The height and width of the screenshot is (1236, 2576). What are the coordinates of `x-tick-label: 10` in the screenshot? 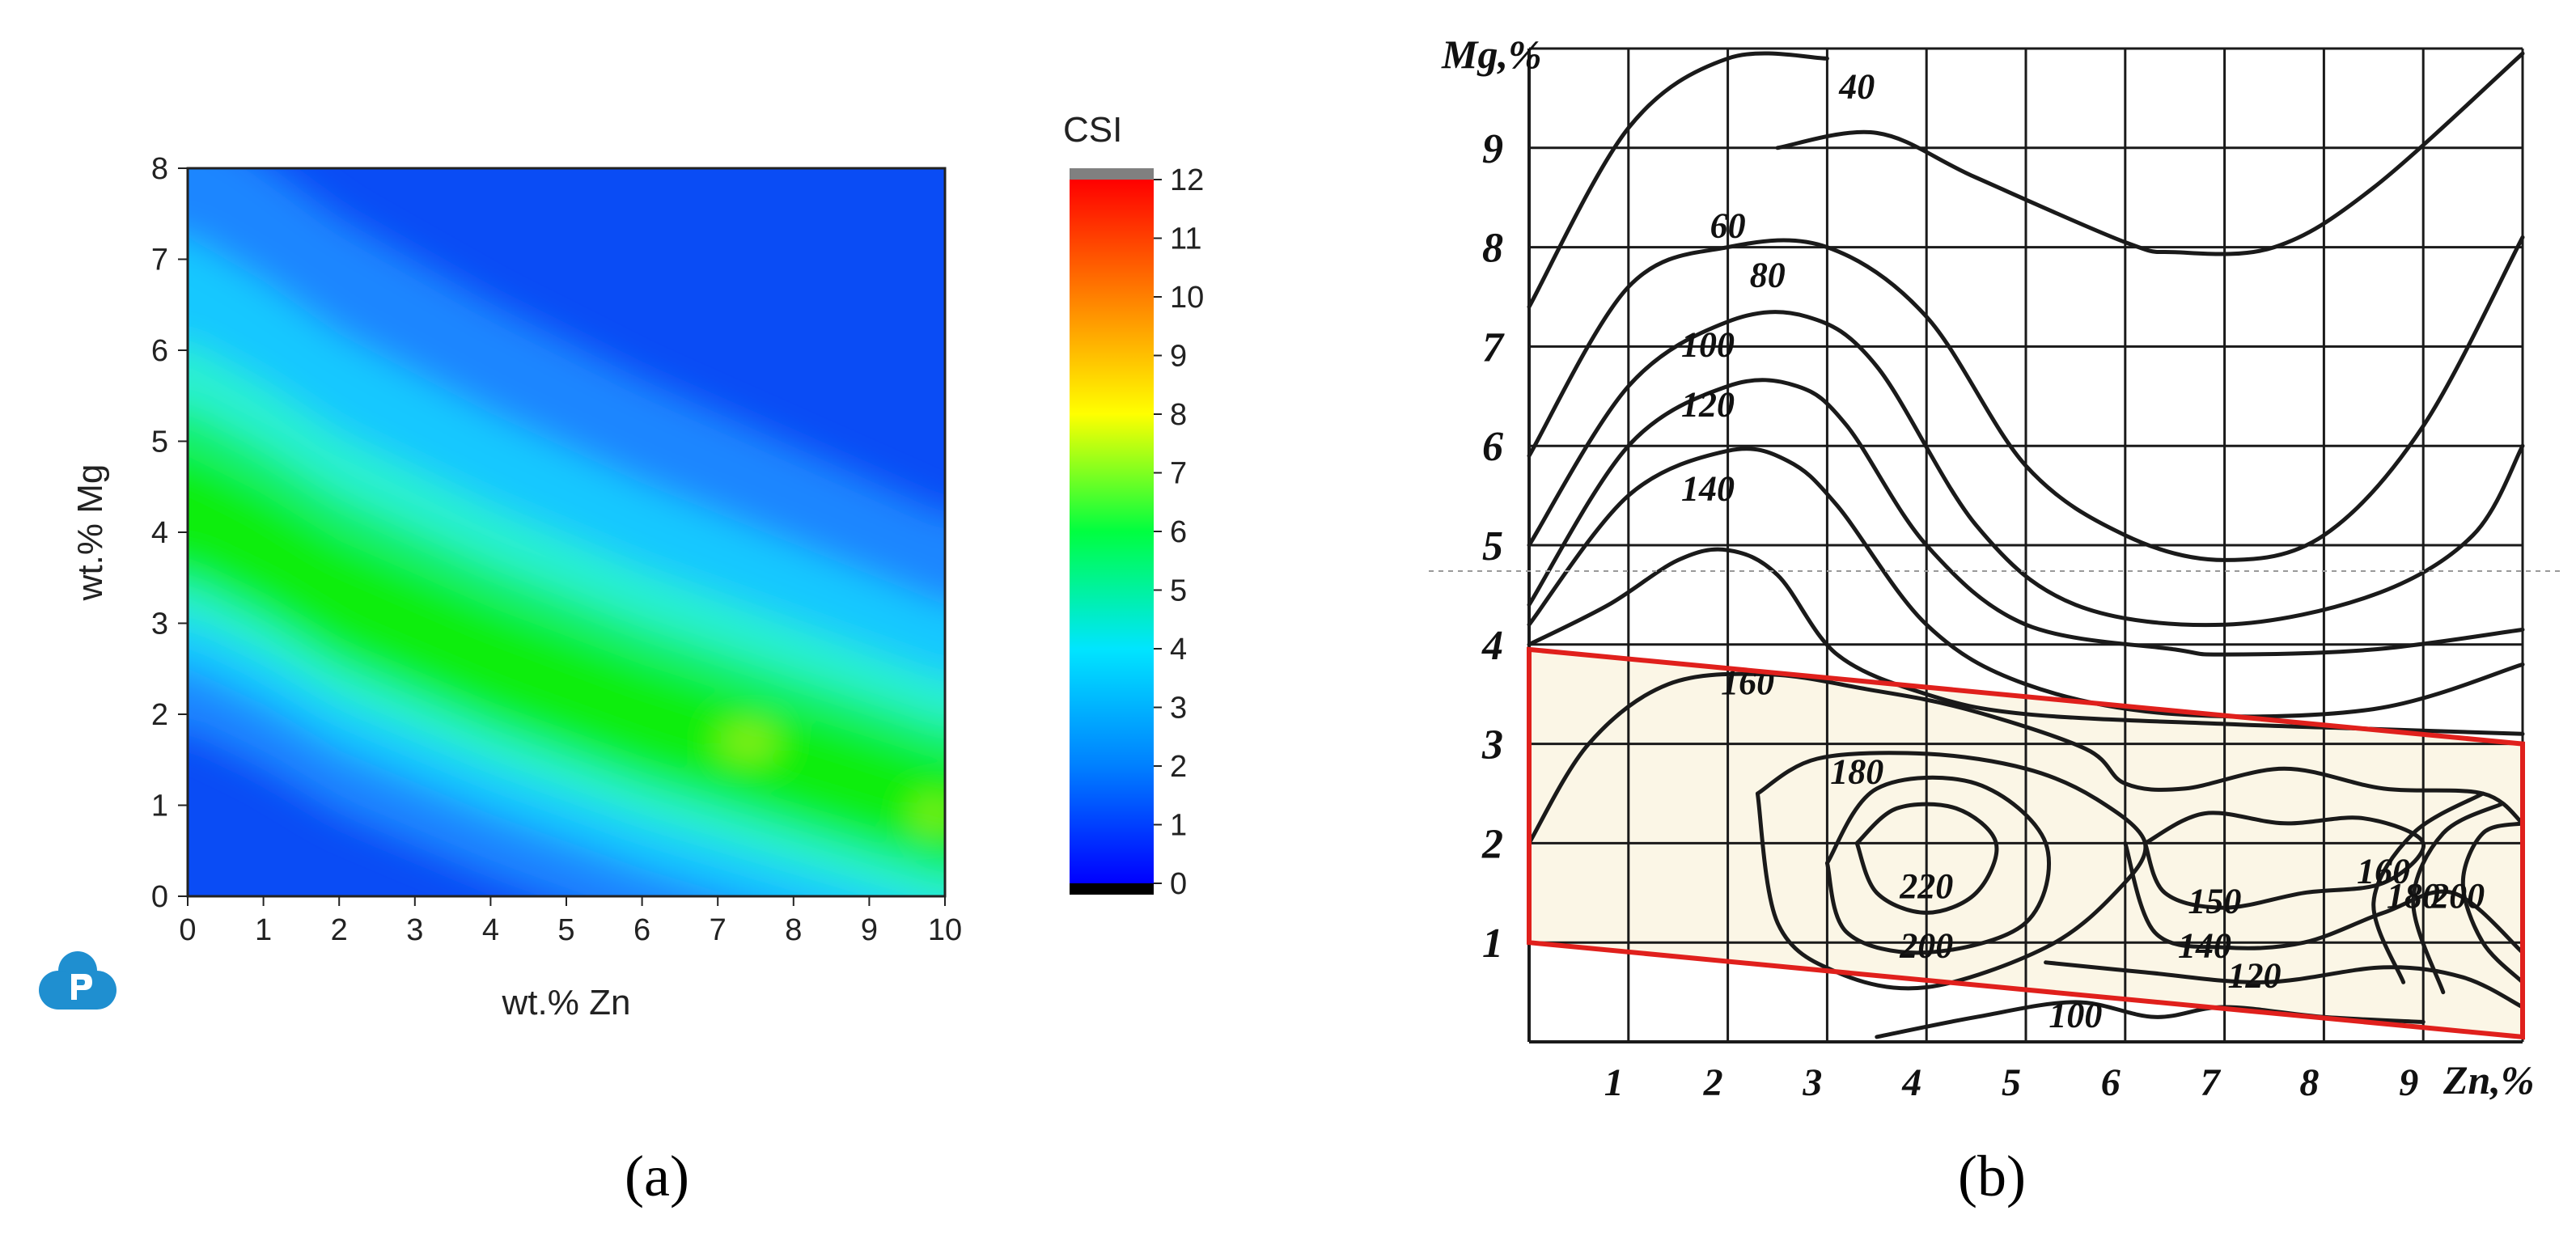 It's located at (945, 930).